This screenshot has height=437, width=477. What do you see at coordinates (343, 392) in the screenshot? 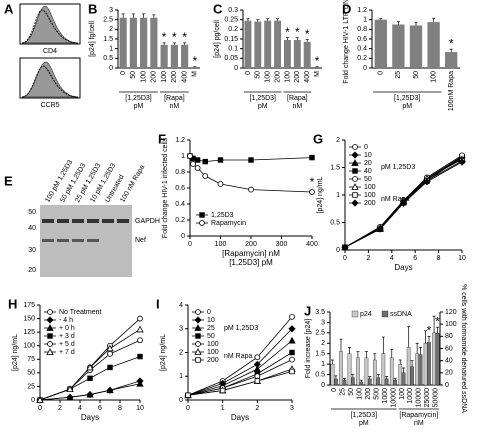
I see `x-tick-label: 25` at bounding box center [343, 392].